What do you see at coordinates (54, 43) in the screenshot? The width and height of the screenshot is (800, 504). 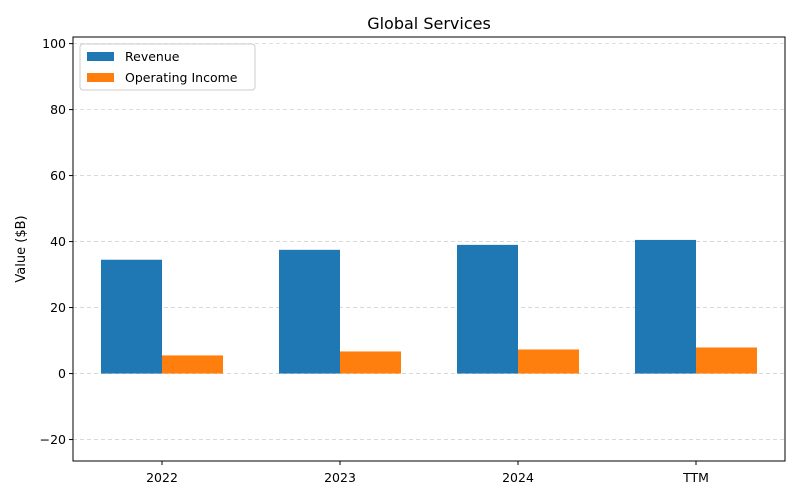 I see `y-tick-label: 100` at bounding box center [54, 43].